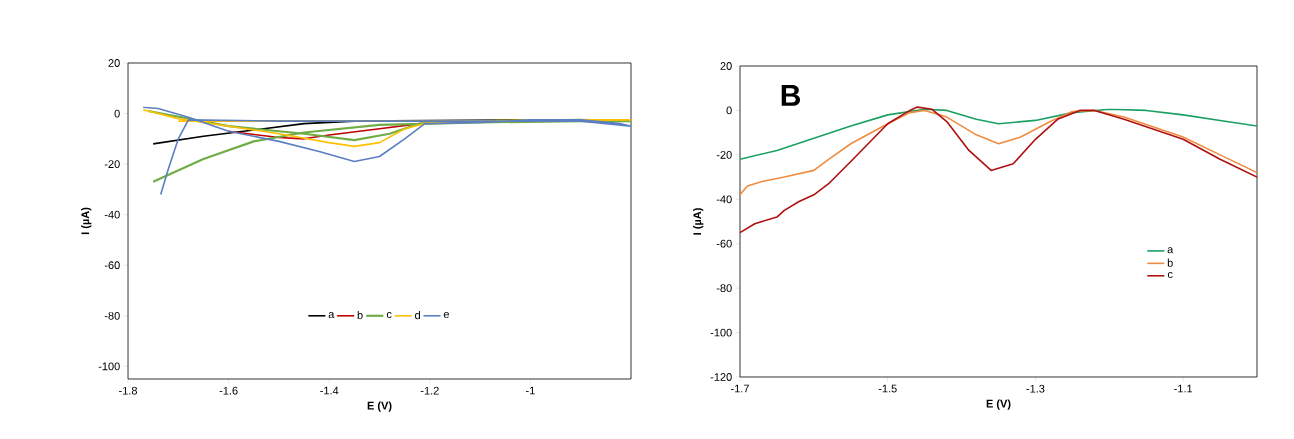 This screenshot has height=439, width=1294. What do you see at coordinates (530, 390) in the screenshot?
I see `x-tick-label: -1` at bounding box center [530, 390].